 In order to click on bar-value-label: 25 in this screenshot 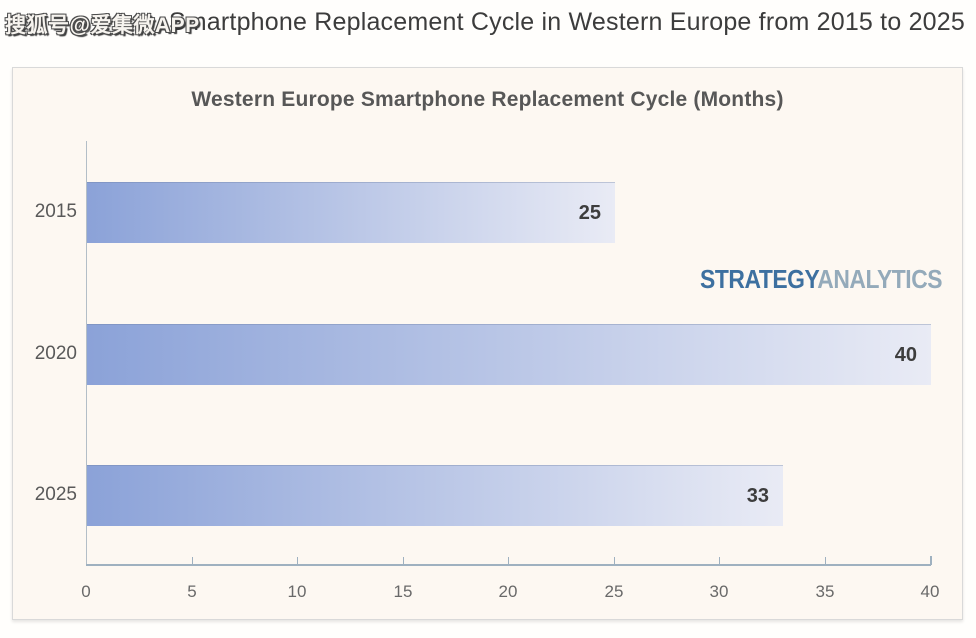, I will do `click(589, 212)`.